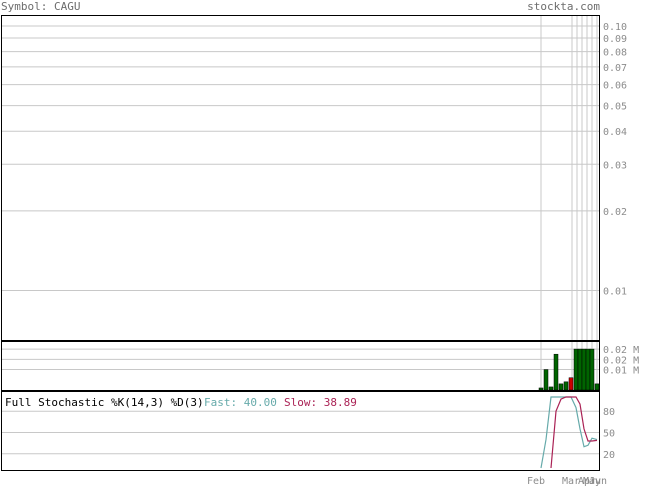 The width and height of the screenshot is (655, 486). I want to click on price-tick-label: 0.08, so click(615, 53).